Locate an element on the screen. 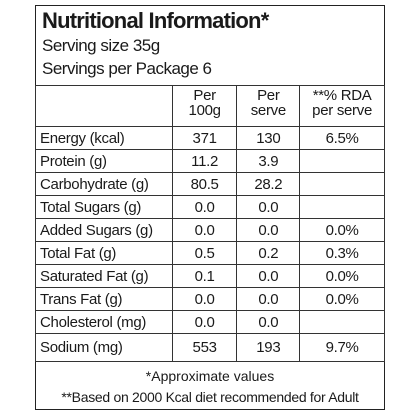  table-row: Cholesterol (mg) 0.0 0.0 is located at coordinates (210, 322).